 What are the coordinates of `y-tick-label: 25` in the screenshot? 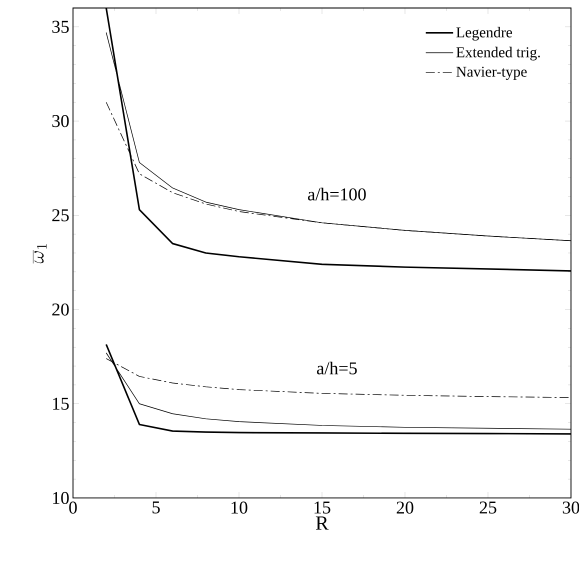 It's located at (60, 215).